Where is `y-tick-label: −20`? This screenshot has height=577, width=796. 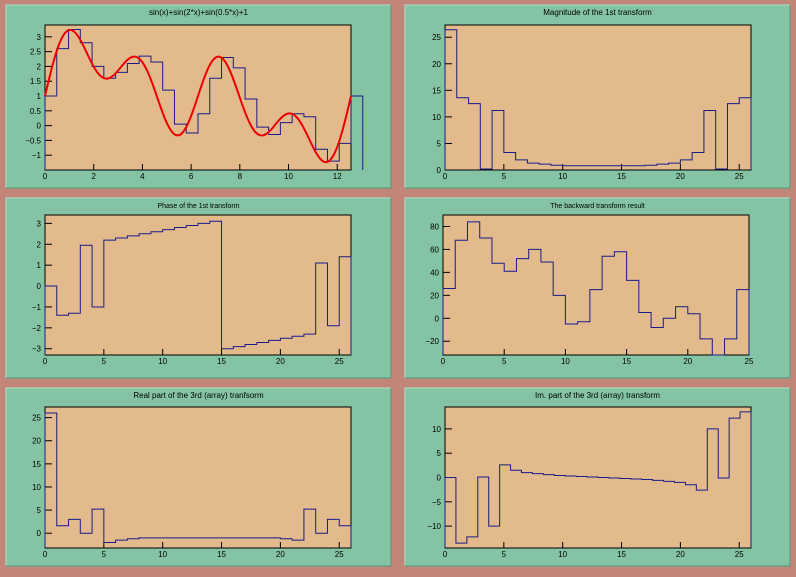
y-tick-label: −20 is located at coordinates (432, 341).